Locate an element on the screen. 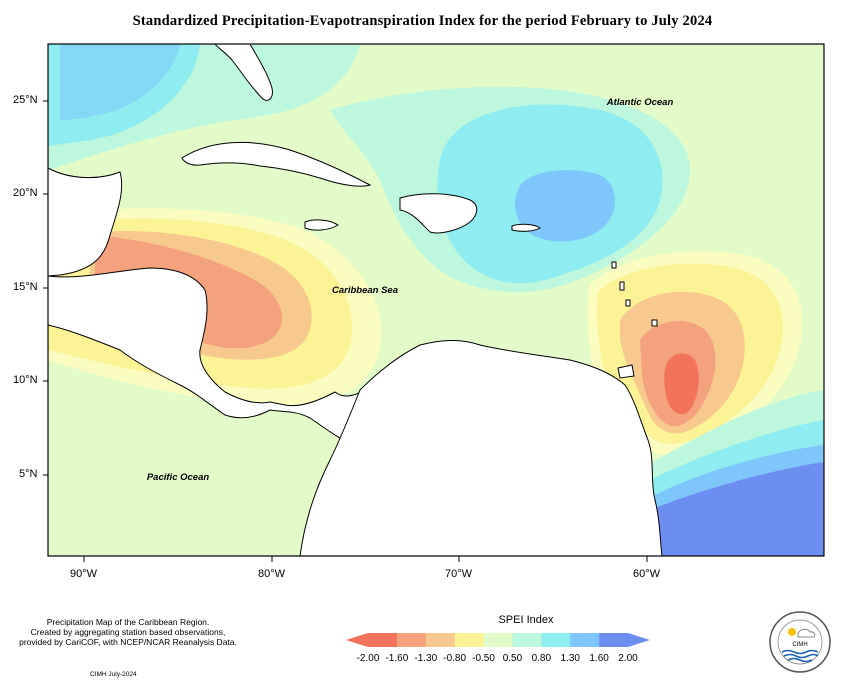 The image size is (845, 684). cuba-land is located at coordinates (276, 164).